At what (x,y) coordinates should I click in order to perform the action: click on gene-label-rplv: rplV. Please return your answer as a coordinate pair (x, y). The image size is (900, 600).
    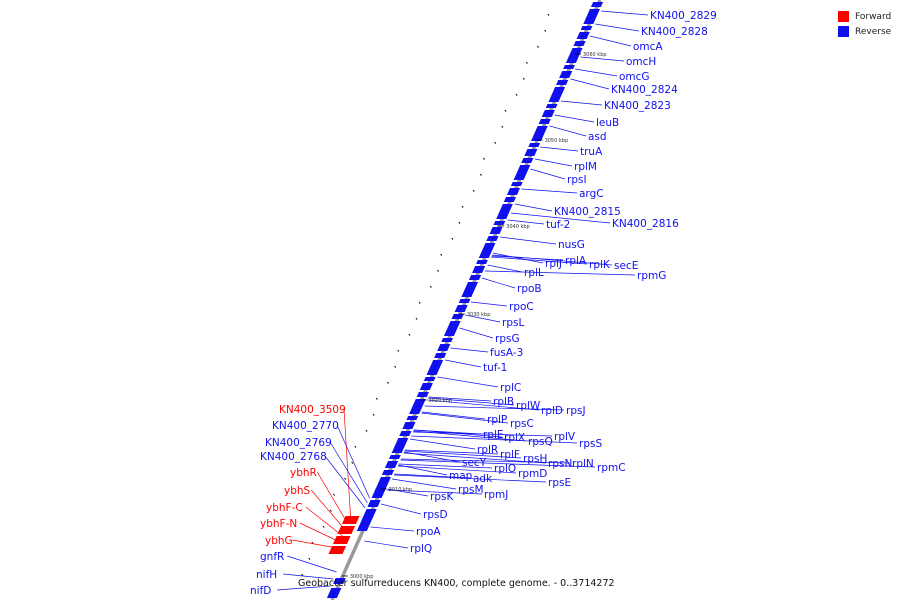
    Looking at the image, I should click on (565, 437).